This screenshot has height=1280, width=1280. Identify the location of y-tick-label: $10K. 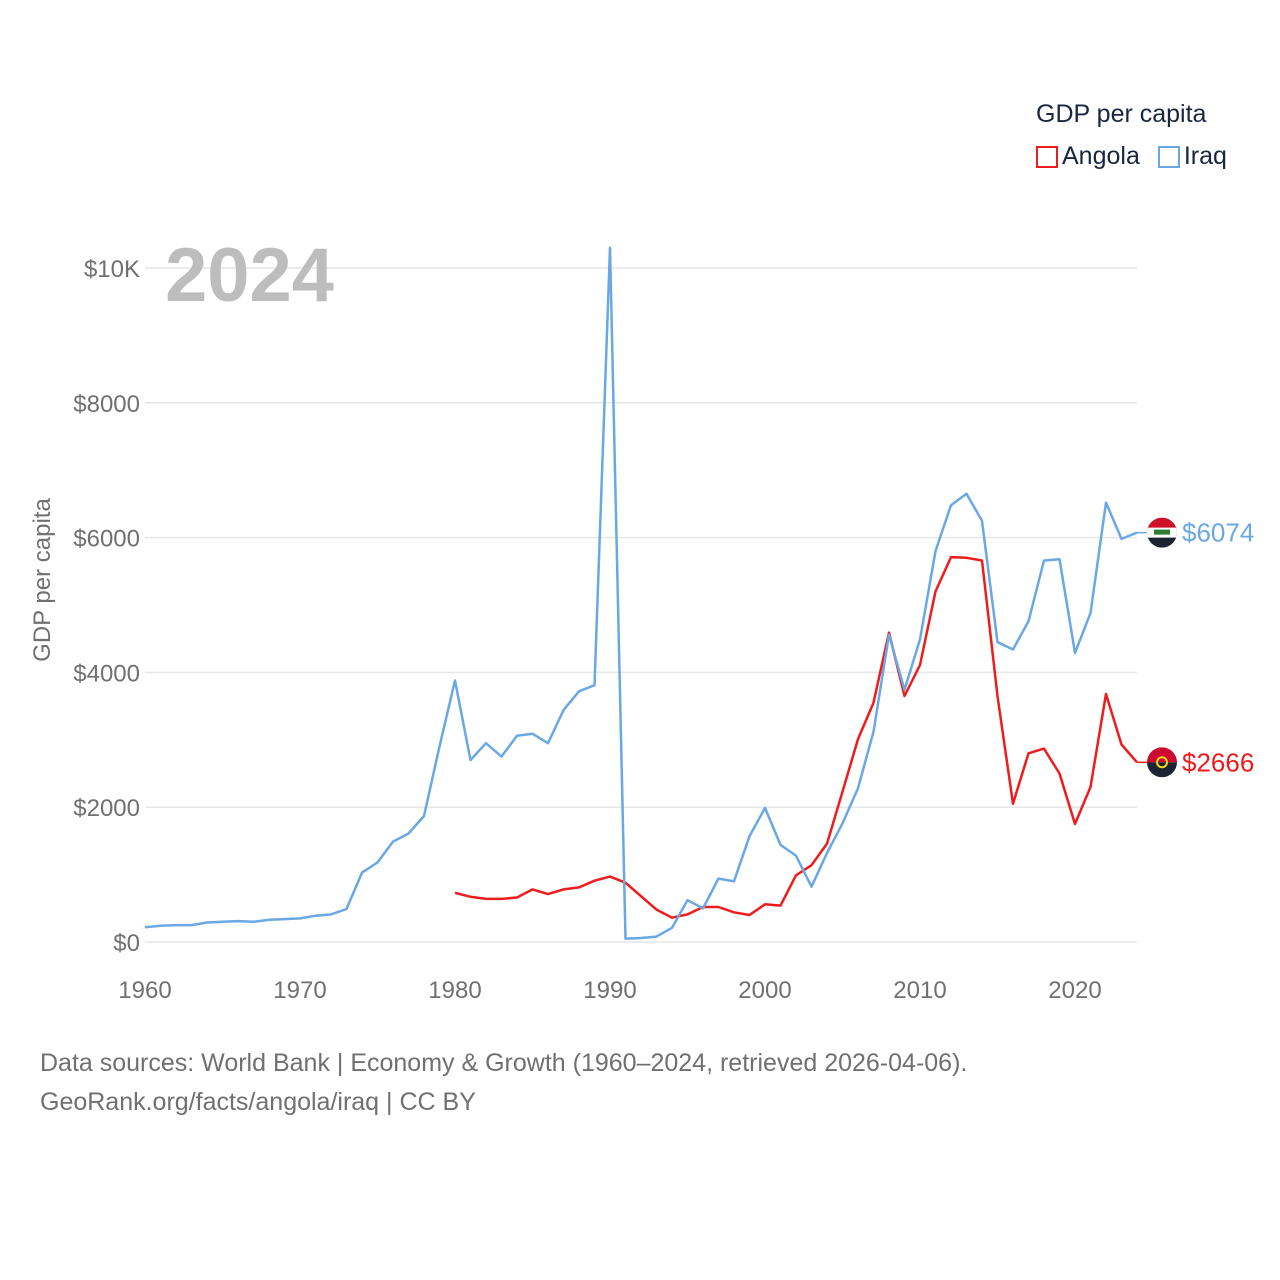
(112, 269).